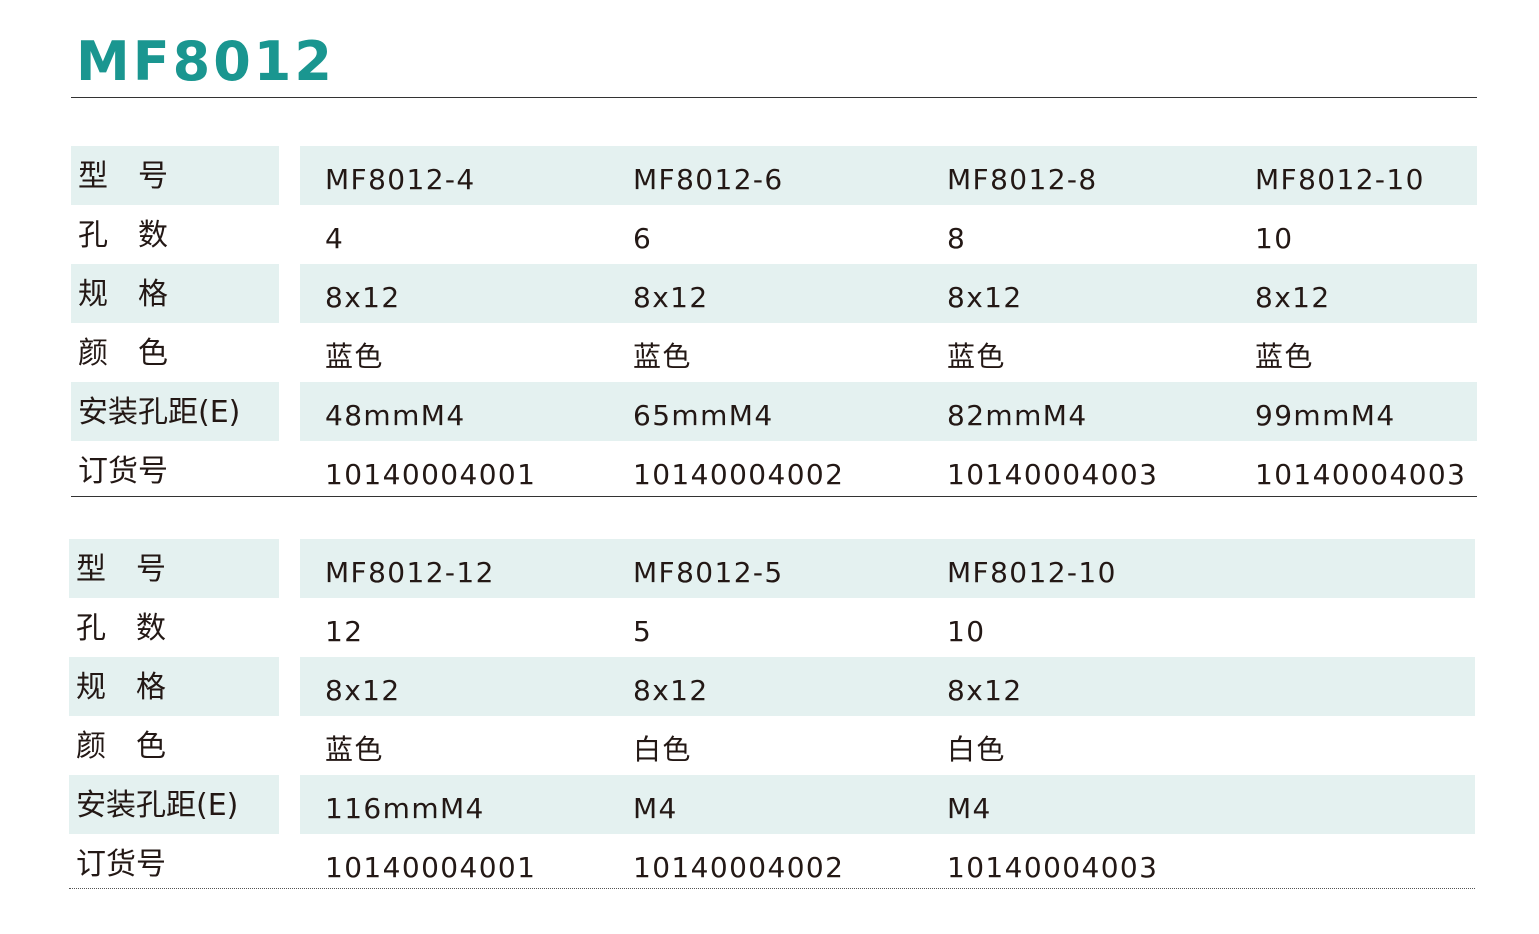 The width and height of the screenshot is (1539, 934). I want to click on page-title: MF8012, so click(205, 61).